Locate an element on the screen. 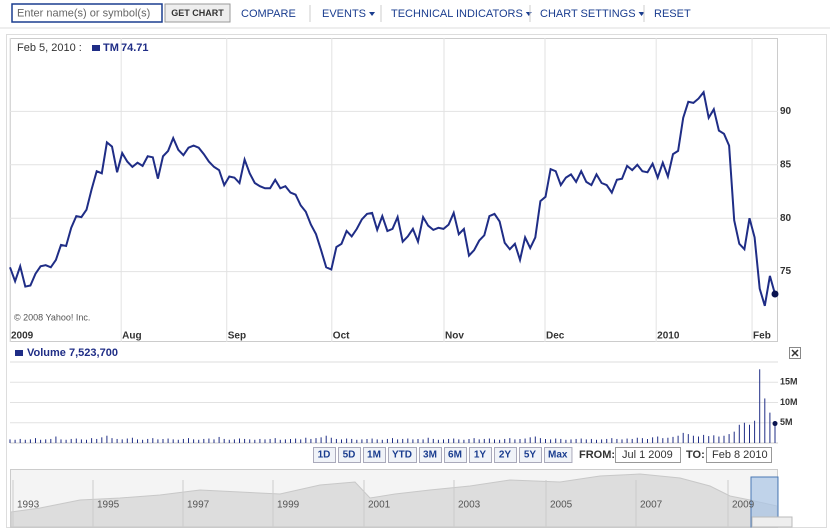 The image size is (830, 531). search-box is located at coordinates (87, 13).